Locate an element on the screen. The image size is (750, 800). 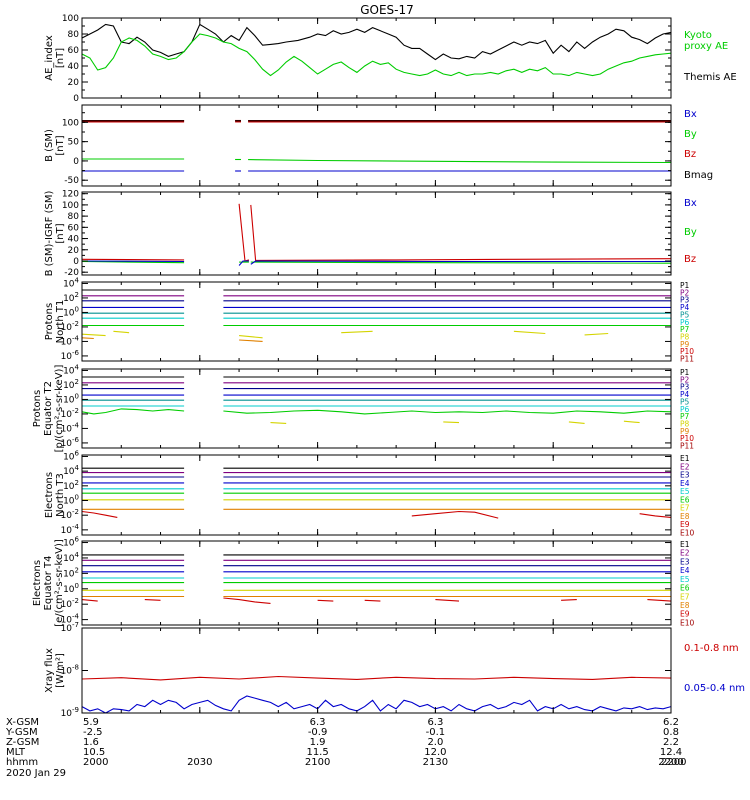
y-axis-label: North T1 is located at coordinates (60, 322).